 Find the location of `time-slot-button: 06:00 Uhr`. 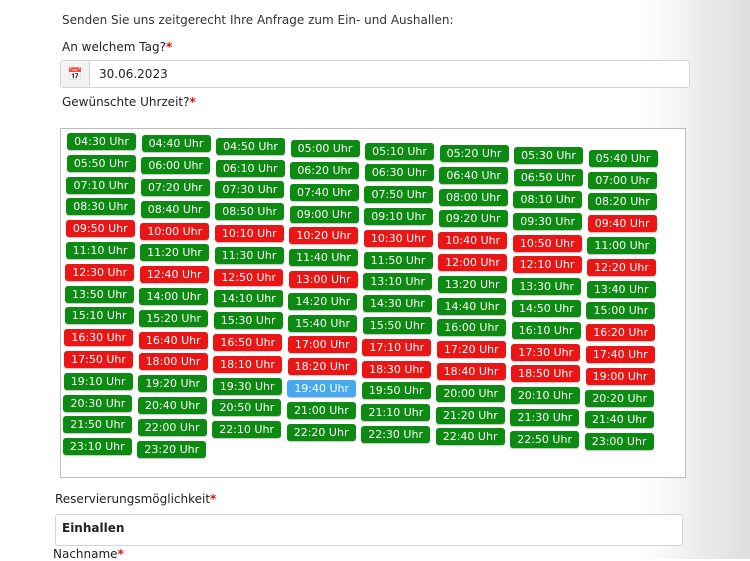

time-slot-button: 06:00 Uhr is located at coordinates (176, 166).